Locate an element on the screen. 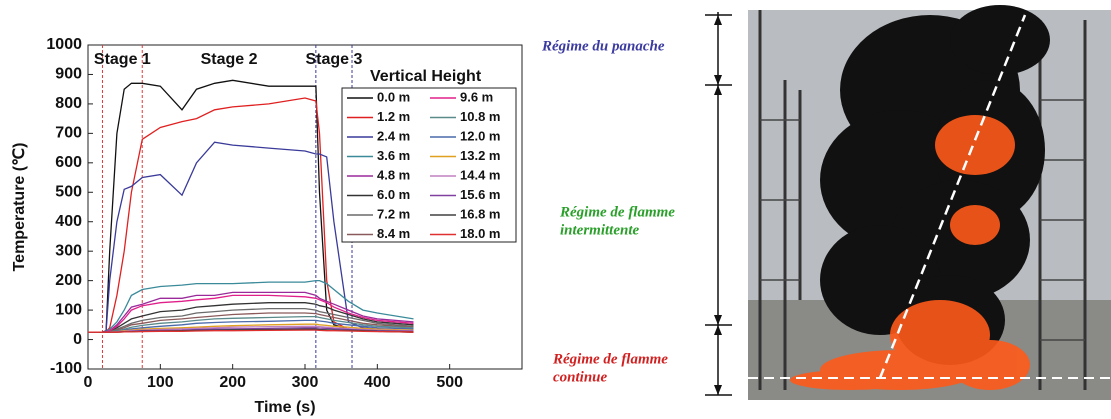  regime-arrows is located at coordinates (718, 204).